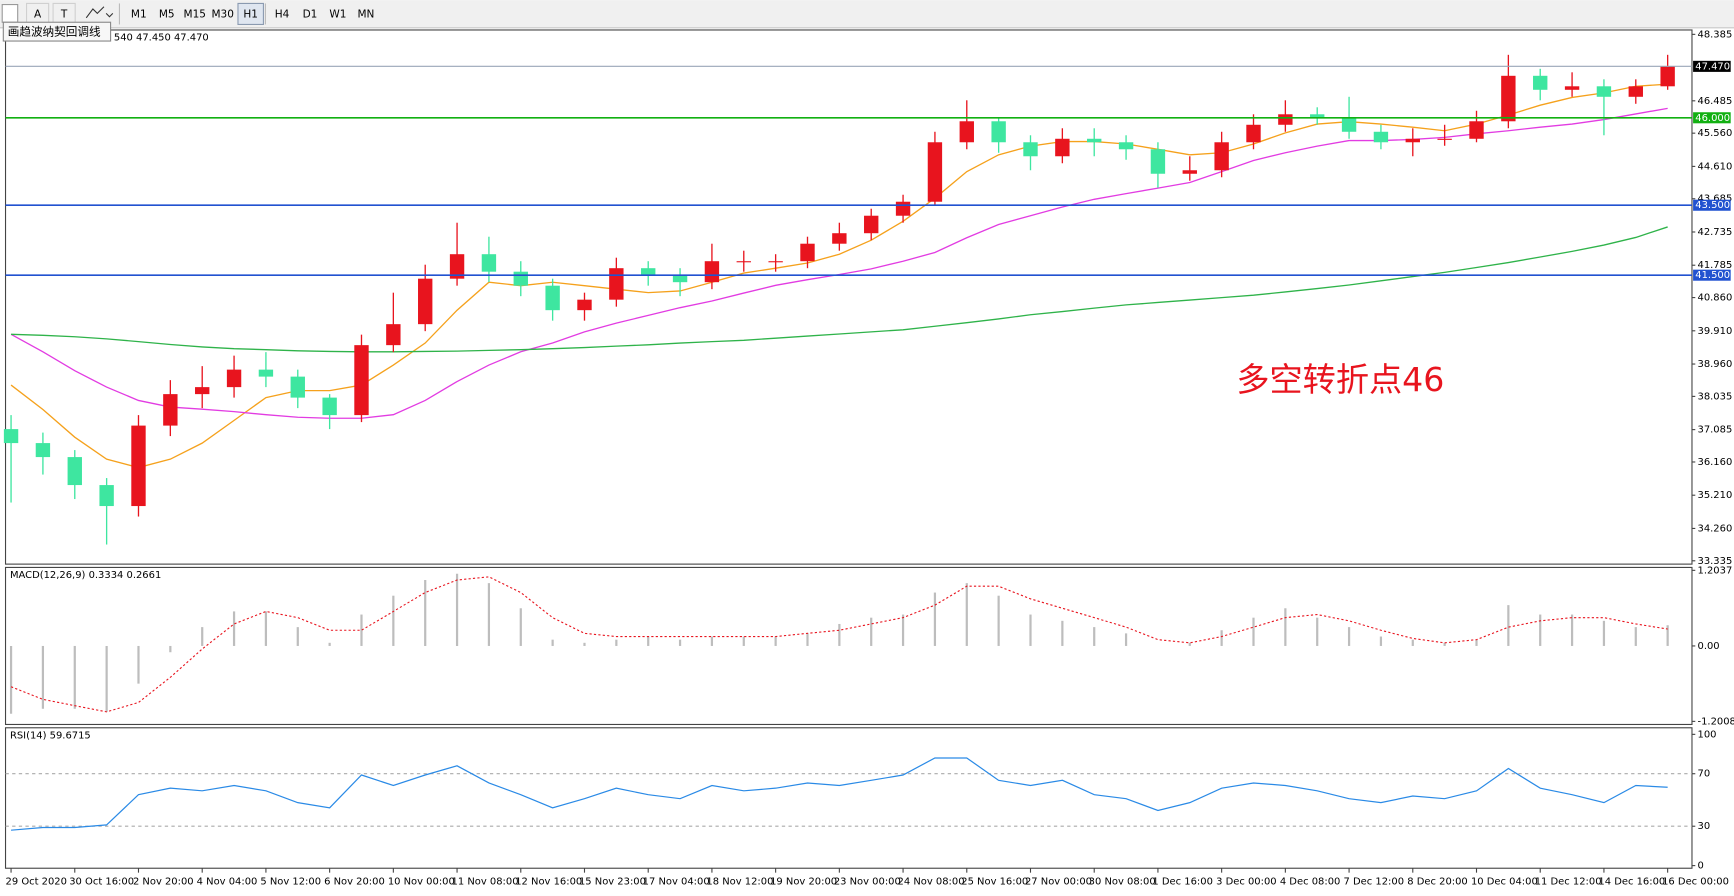 This screenshot has width=1734, height=896. Describe the element at coordinates (1715, 101) in the screenshot. I see `y-tick-label: 46.485` at that location.